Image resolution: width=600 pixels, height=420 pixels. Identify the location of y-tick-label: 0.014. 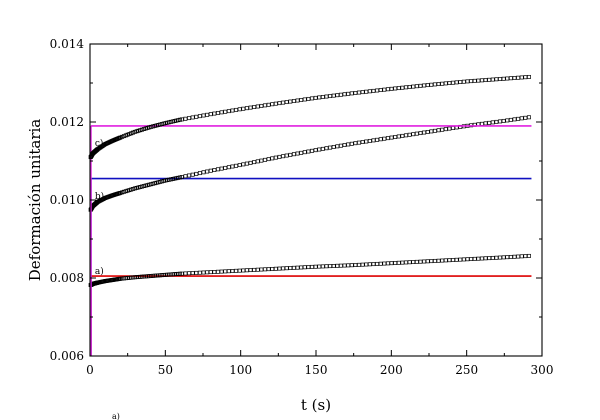
(67, 44).